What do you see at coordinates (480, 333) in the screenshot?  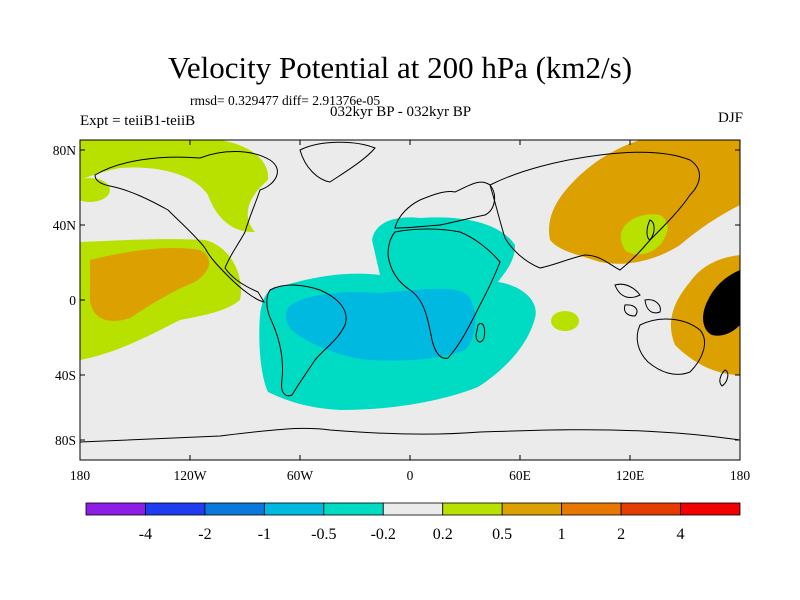 I see `coastline-madagascar` at bounding box center [480, 333].